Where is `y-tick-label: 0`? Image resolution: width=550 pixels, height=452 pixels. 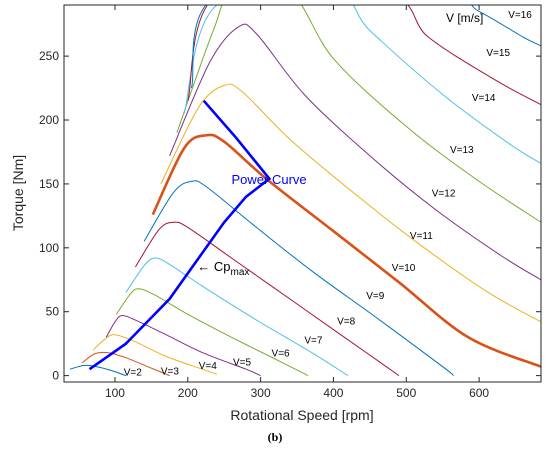 y-tick-label: 0 is located at coordinates (55, 376).